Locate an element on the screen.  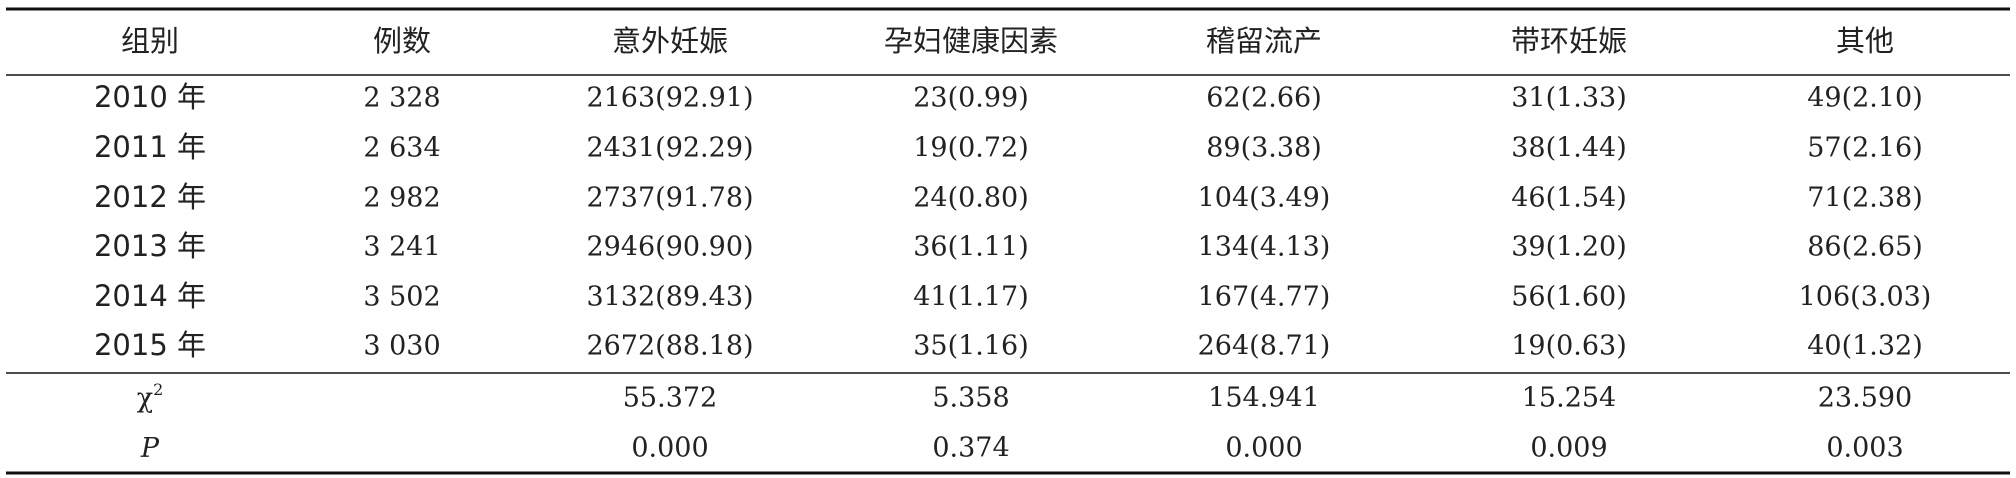
stat-label: χ2 is located at coordinates (150, 397).